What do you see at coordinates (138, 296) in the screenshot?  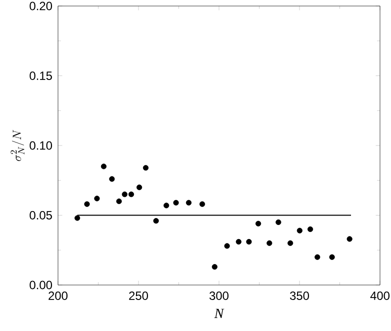 I see `x-tick-label: 250` at bounding box center [138, 296].